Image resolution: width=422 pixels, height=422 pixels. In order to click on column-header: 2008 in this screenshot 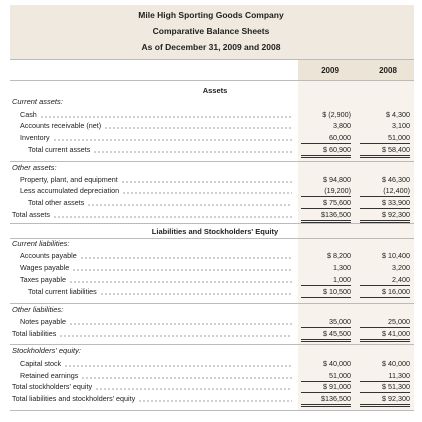, I will do `click(388, 70)`.